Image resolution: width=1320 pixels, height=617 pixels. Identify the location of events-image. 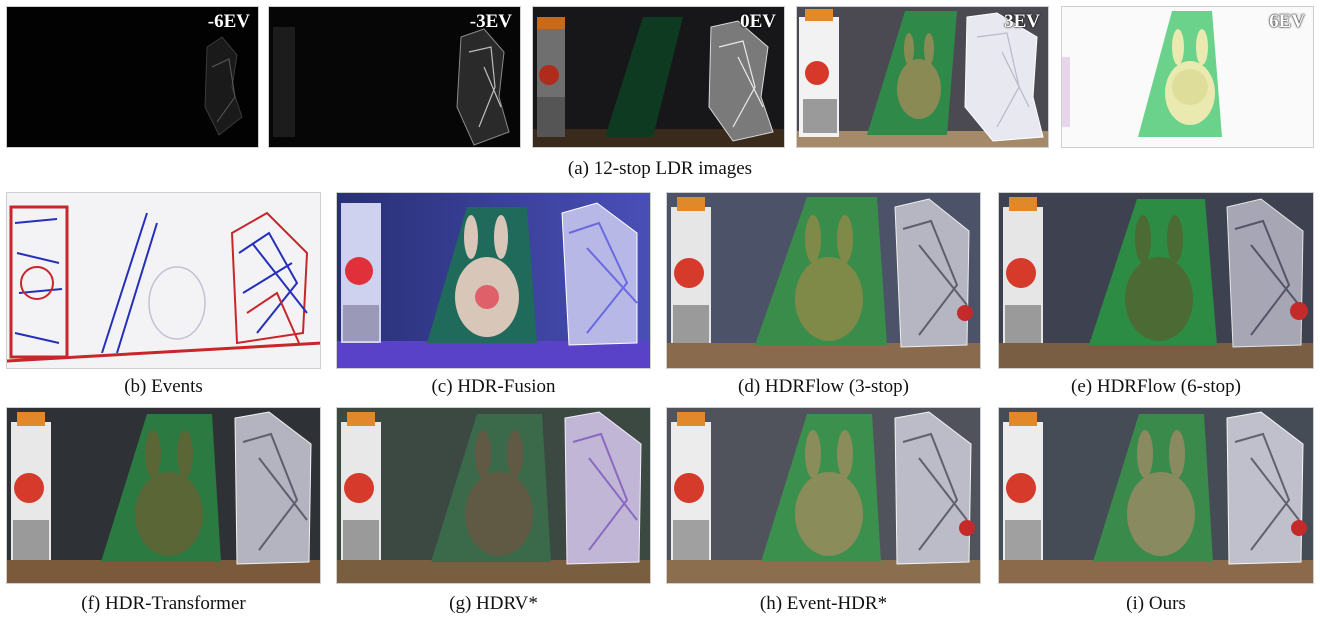
(163, 280).